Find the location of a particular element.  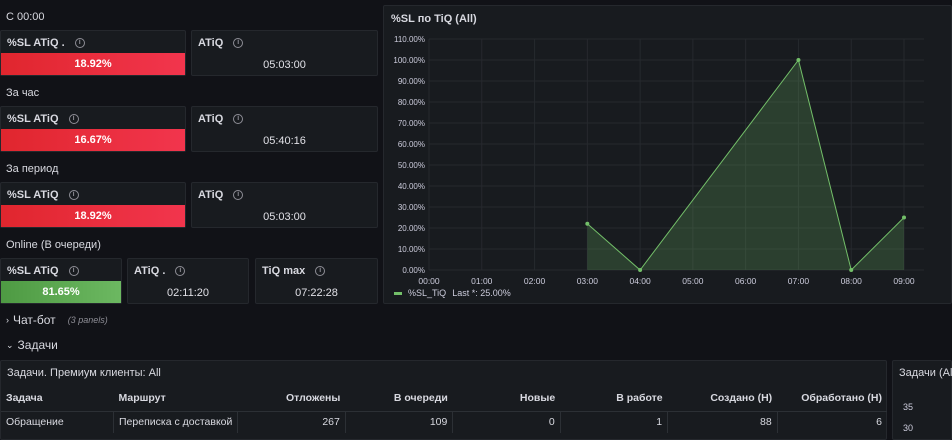

x-tick-label: 01:00 is located at coordinates (482, 281).